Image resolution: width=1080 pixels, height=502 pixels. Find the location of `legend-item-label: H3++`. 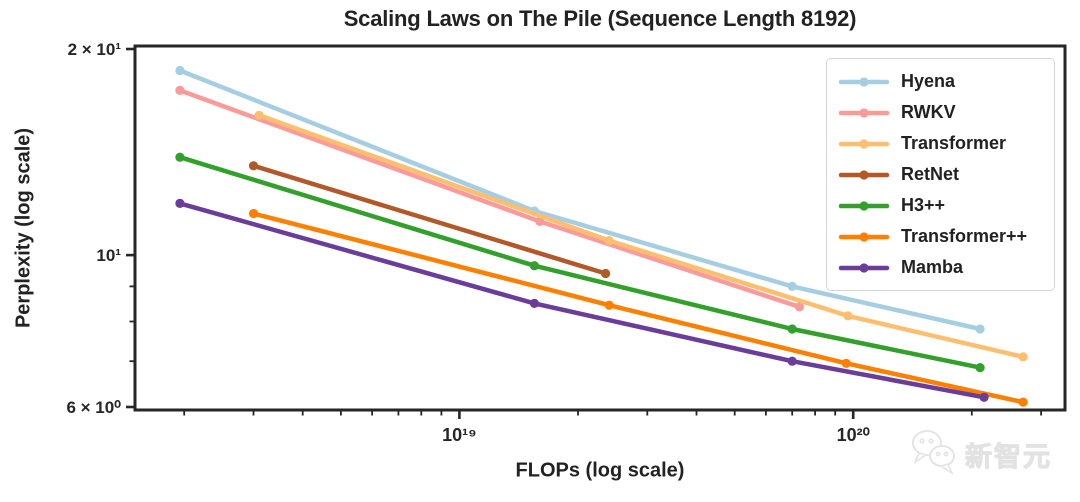

legend-item-label: H3++ is located at coordinates (923, 205).